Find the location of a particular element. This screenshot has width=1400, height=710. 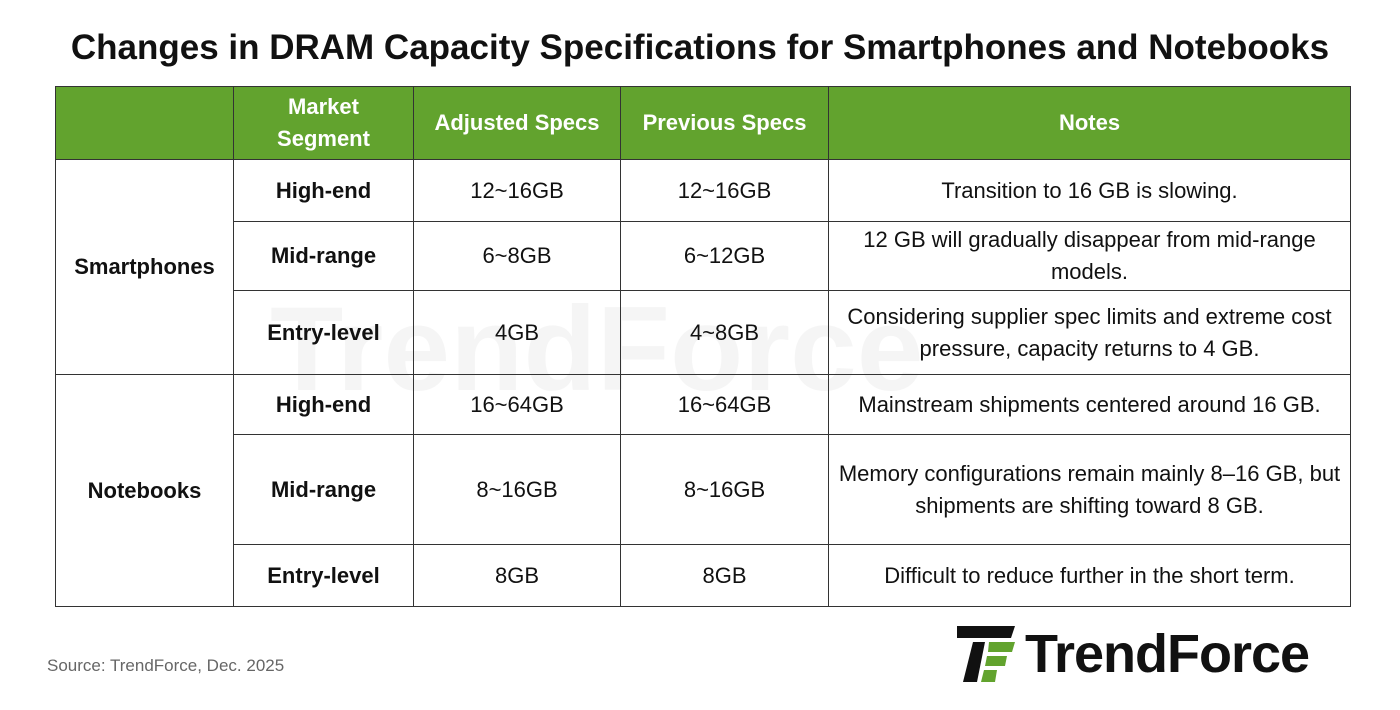

notes-cell: Transition to 16 GB is slowing. is located at coordinates (1089, 190).